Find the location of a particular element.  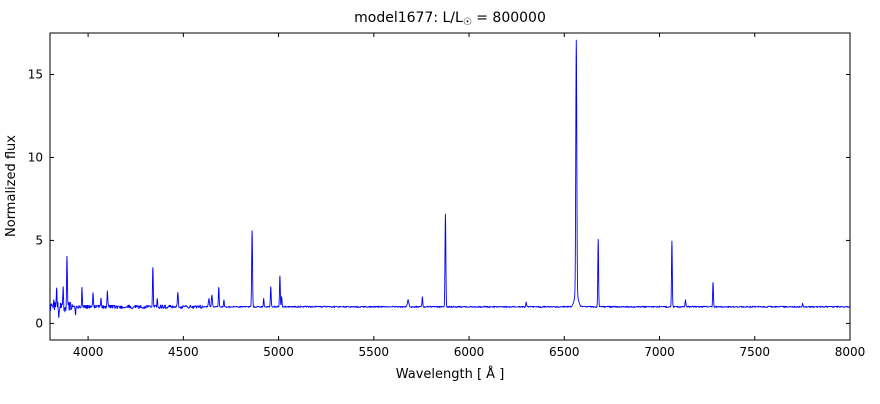

x-tick-label: 6000 is located at coordinates (469, 352).